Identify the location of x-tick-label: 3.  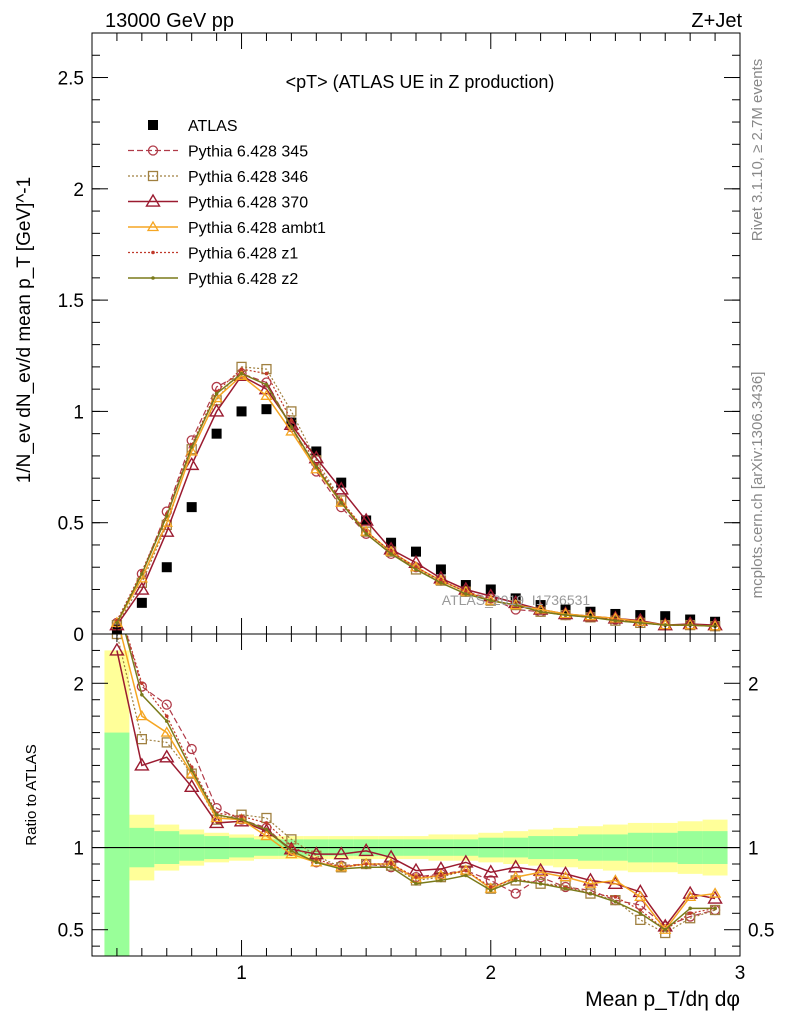
(740, 973).